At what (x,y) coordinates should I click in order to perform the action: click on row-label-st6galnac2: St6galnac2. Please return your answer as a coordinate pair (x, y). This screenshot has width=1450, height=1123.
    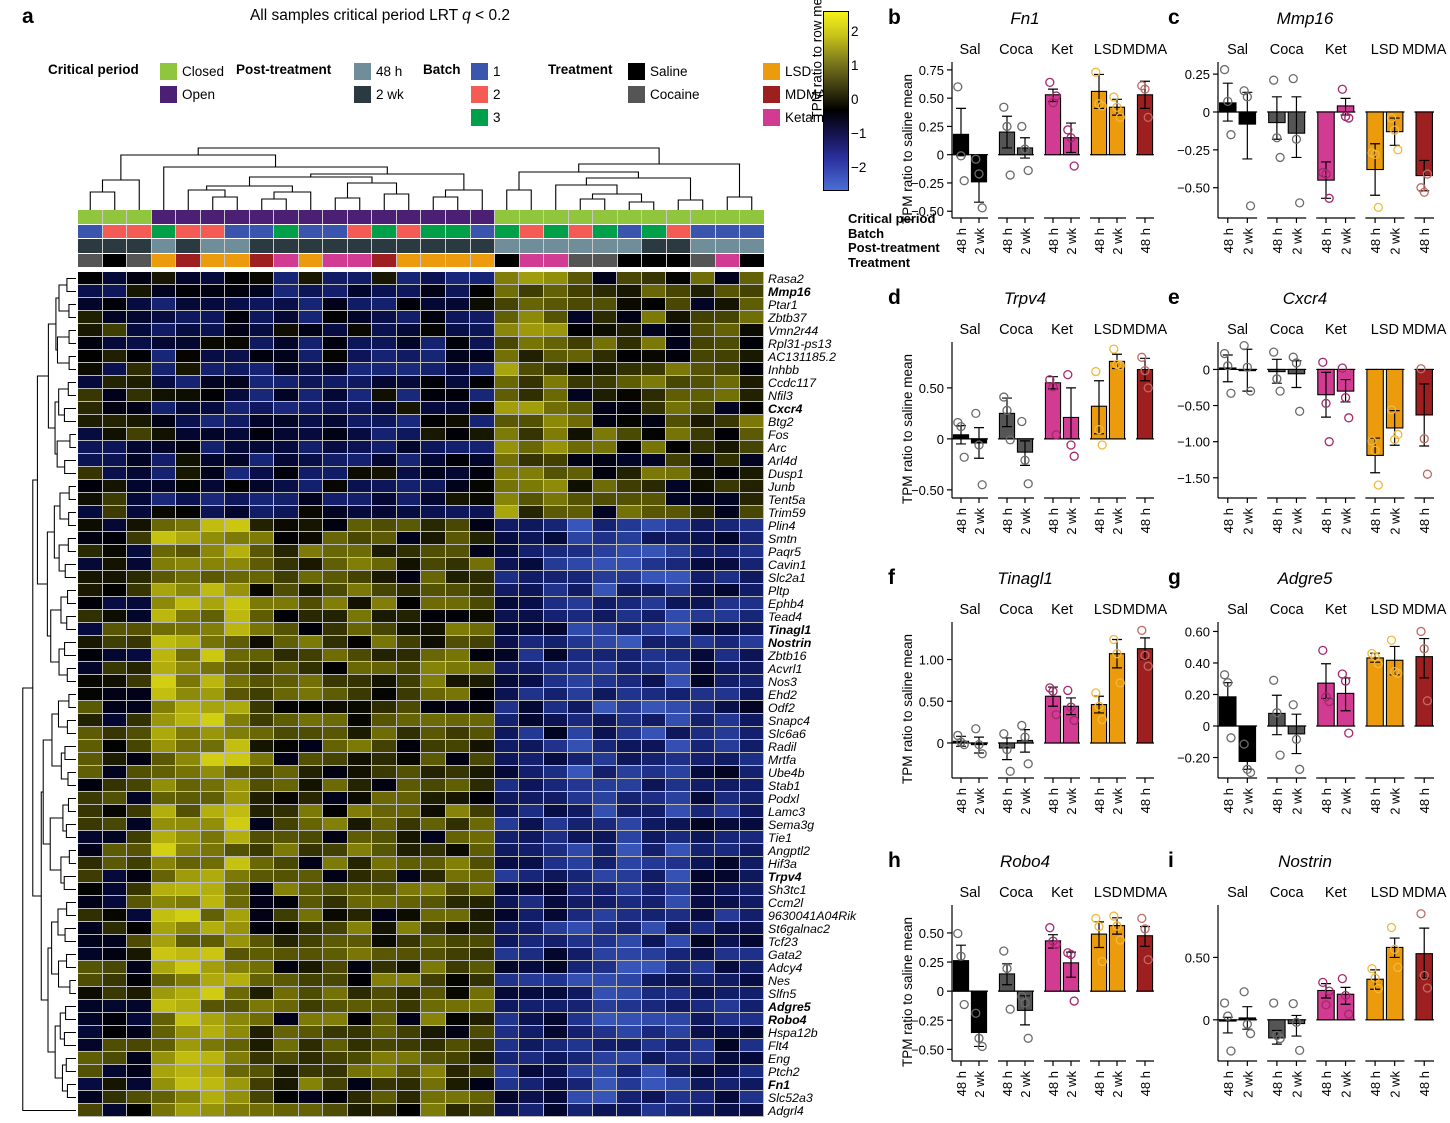
    Looking at the image, I should click on (799, 928).